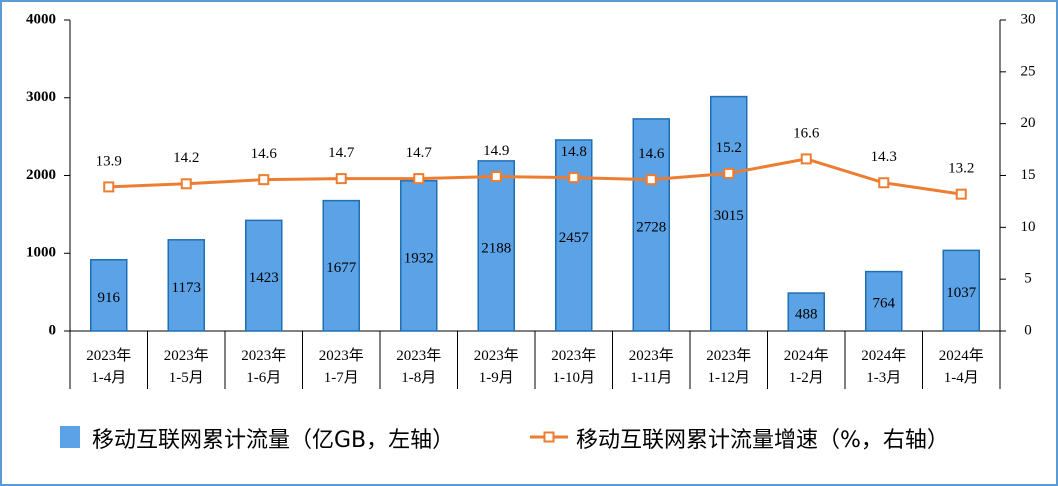 Image resolution: width=1058 pixels, height=486 pixels. What do you see at coordinates (651, 367) in the screenshot?
I see `x-tick-label: 2023年 1-11月` at bounding box center [651, 367].